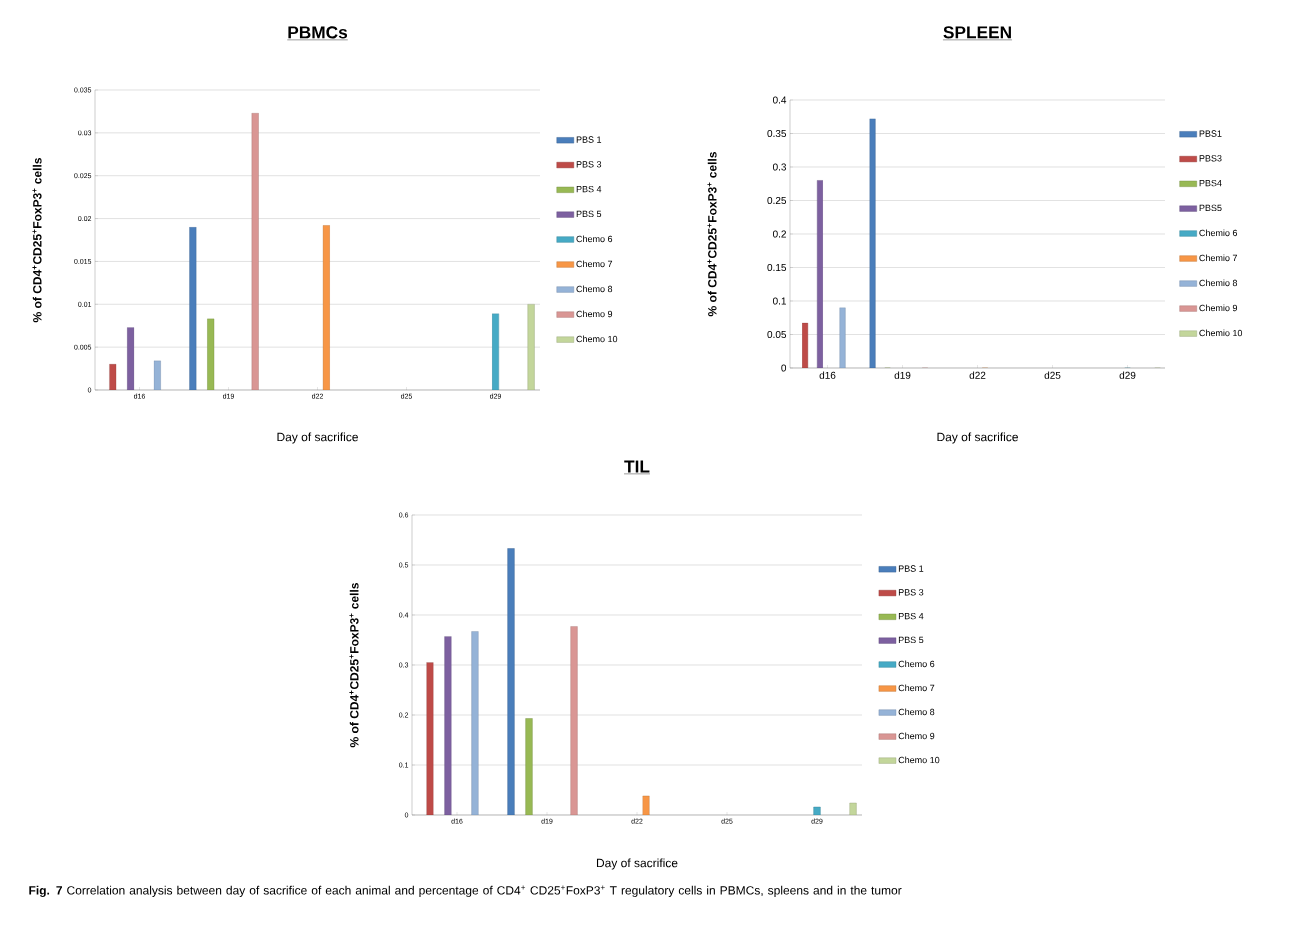 This screenshot has height=943, width=1295. What do you see at coordinates (779, 167) in the screenshot?
I see `y-tick-label: 0.3` at bounding box center [779, 167].